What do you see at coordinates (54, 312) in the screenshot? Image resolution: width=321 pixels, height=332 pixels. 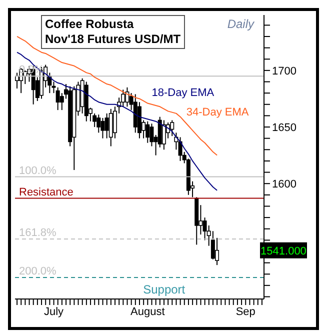 I see `x-tick-label: July` at bounding box center [54, 312].